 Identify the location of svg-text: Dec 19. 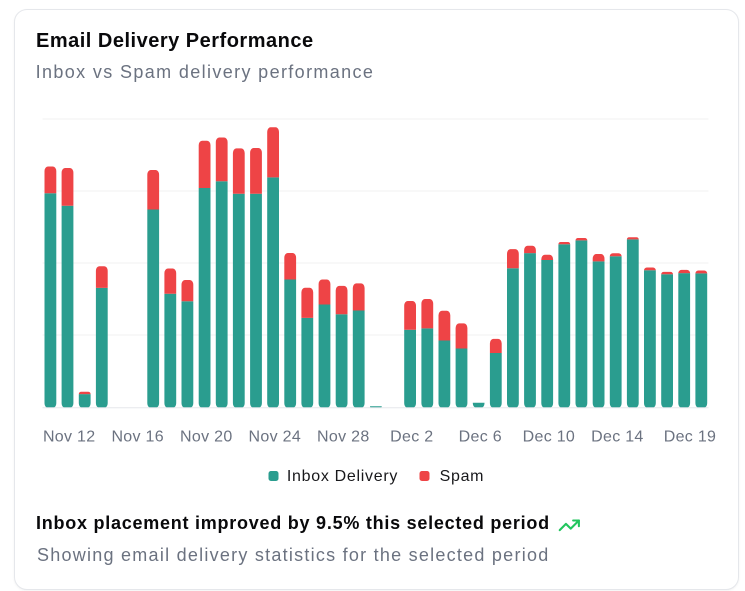
(690, 437).